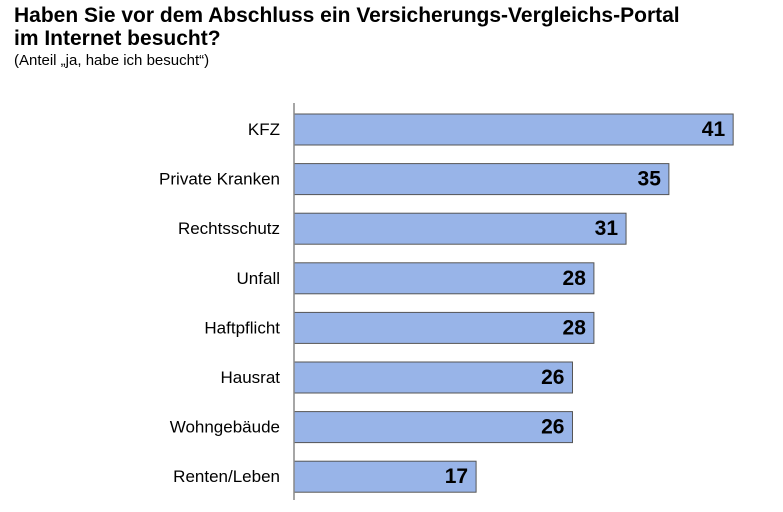  What do you see at coordinates (117, 38) in the screenshot?
I see `chart-title-line-2: im Internet besucht?` at bounding box center [117, 38].